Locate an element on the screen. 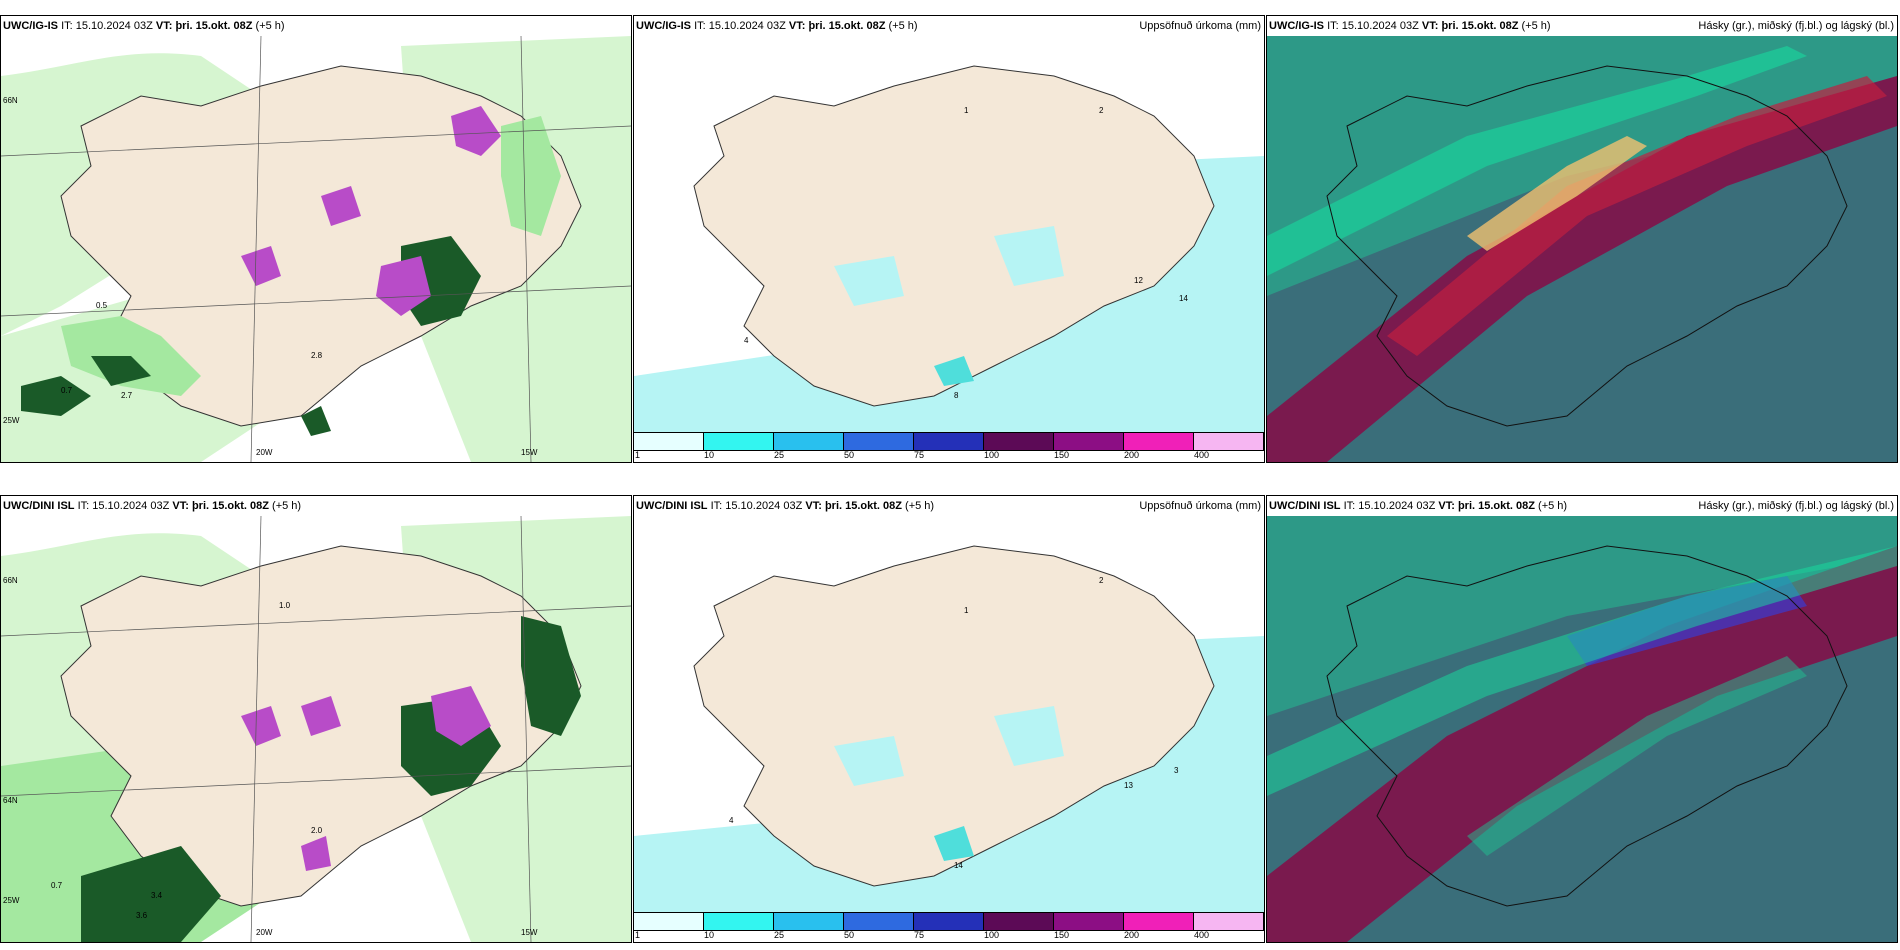 Image resolution: width=1900 pixels, height=950 pixels. accum-value: 4 is located at coordinates (746, 340).